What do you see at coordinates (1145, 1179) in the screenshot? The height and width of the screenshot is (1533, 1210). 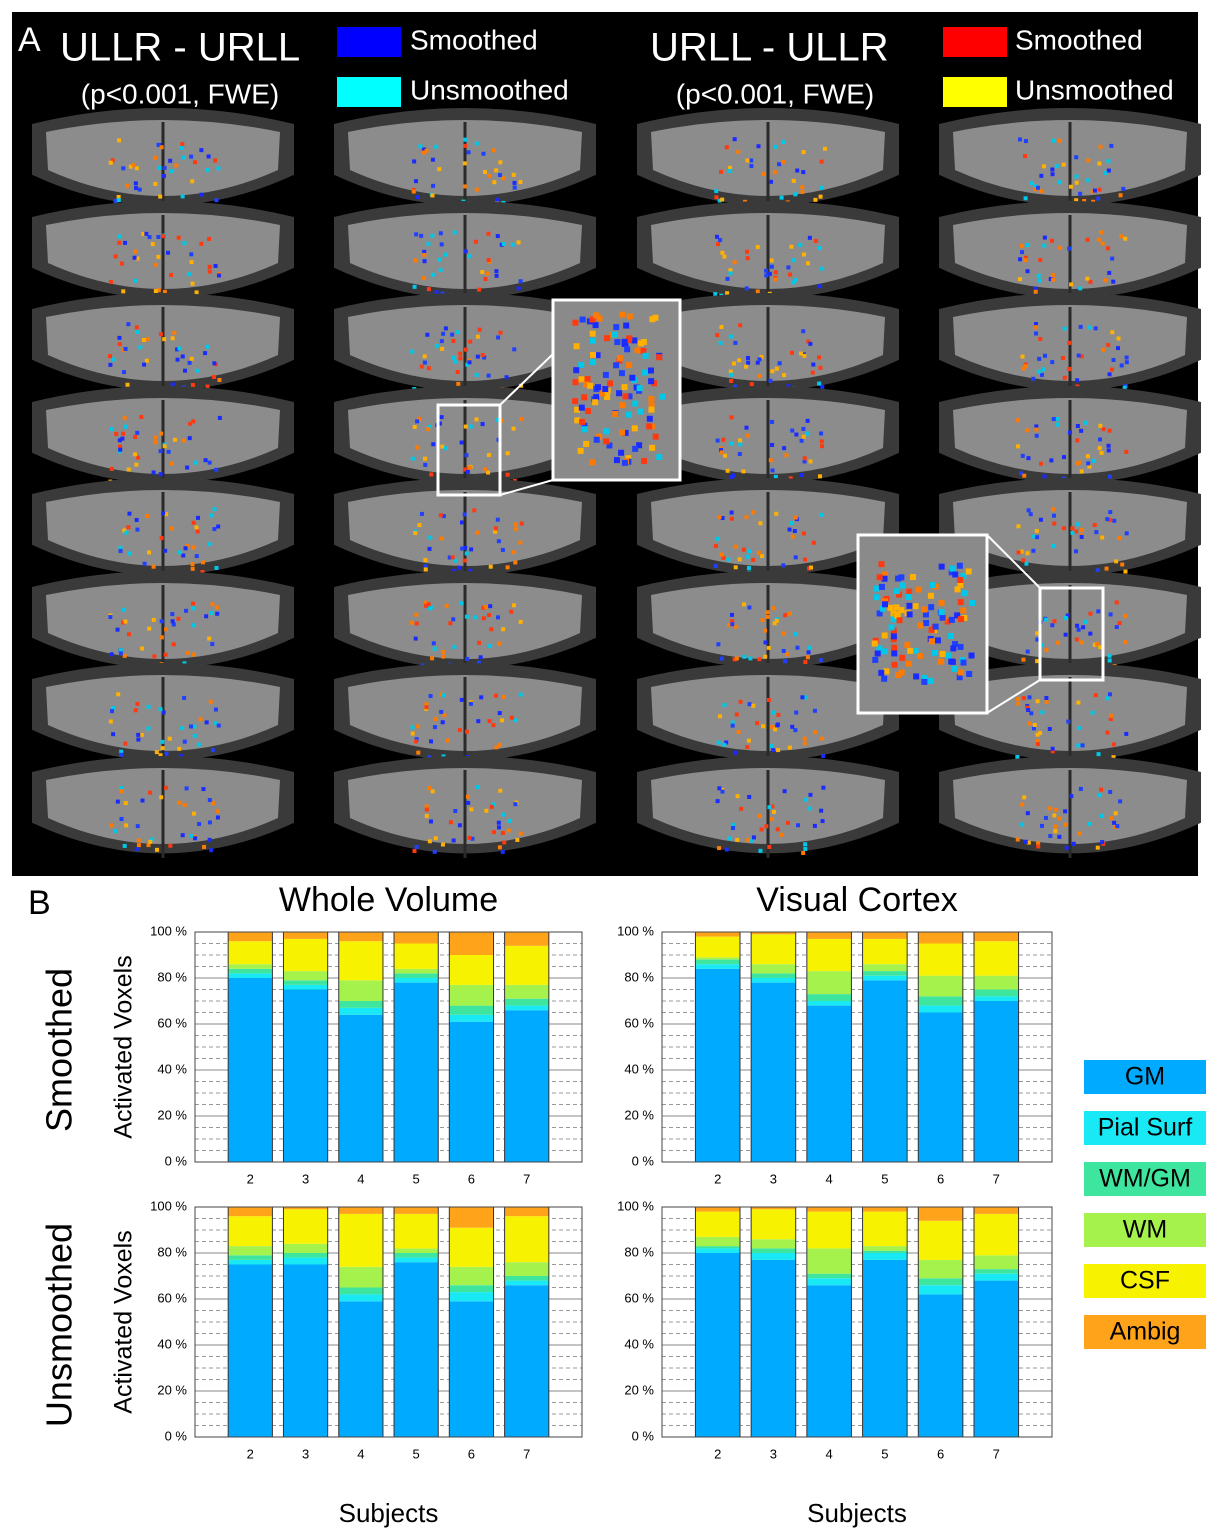 I see `legend-label: WM/GM` at bounding box center [1145, 1179].